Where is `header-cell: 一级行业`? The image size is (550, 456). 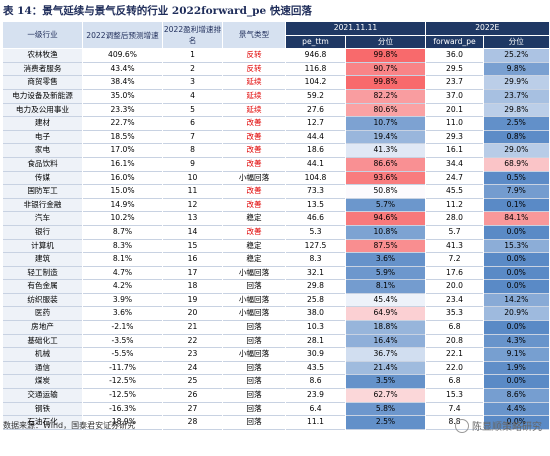
header-cell: 一级行业 is located at coordinates (42, 36).